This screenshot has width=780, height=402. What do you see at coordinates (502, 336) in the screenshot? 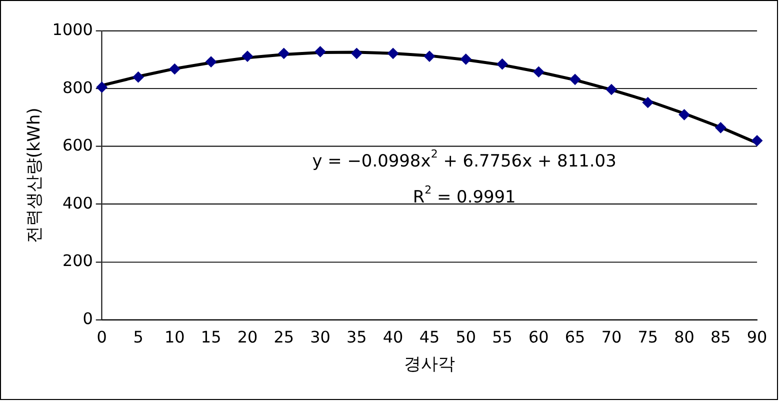
I see `x-tick-label: 55` at bounding box center [502, 336].